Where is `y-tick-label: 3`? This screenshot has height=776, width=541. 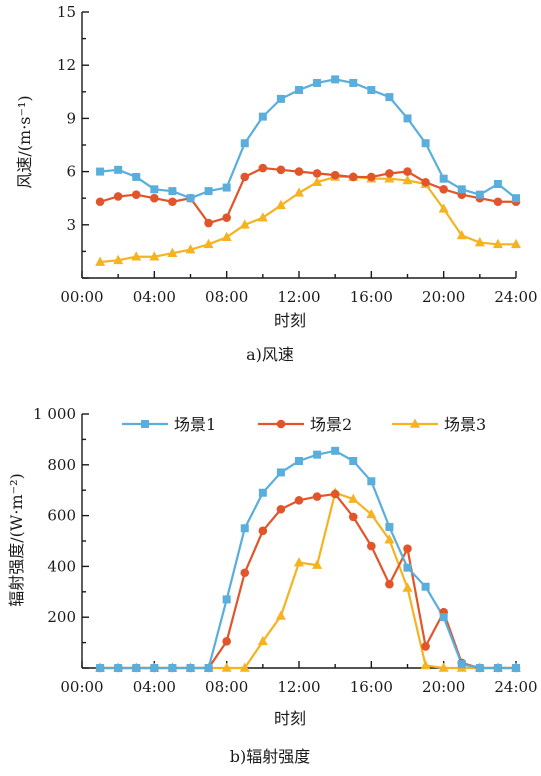 y-tick-label: 3 is located at coordinates (71, 225).